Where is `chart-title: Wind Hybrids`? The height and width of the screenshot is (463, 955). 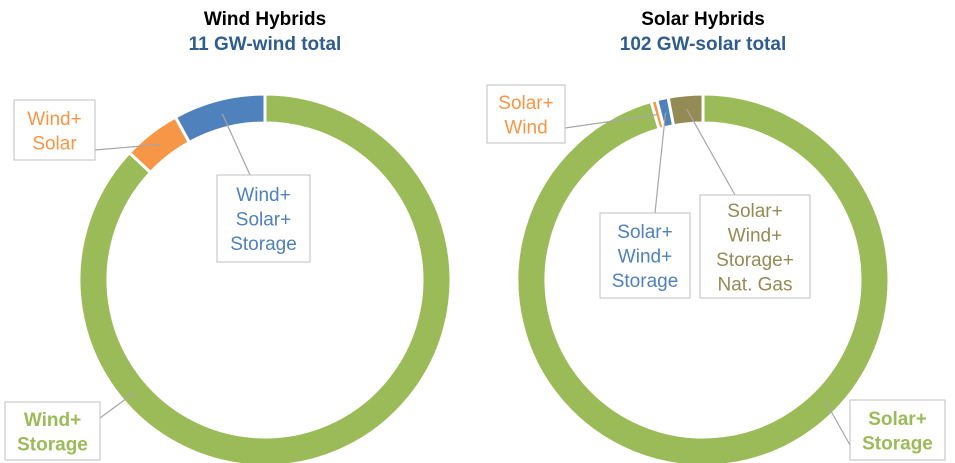
chart-title: Wind Hybrids is located at coordinates (265, 19).